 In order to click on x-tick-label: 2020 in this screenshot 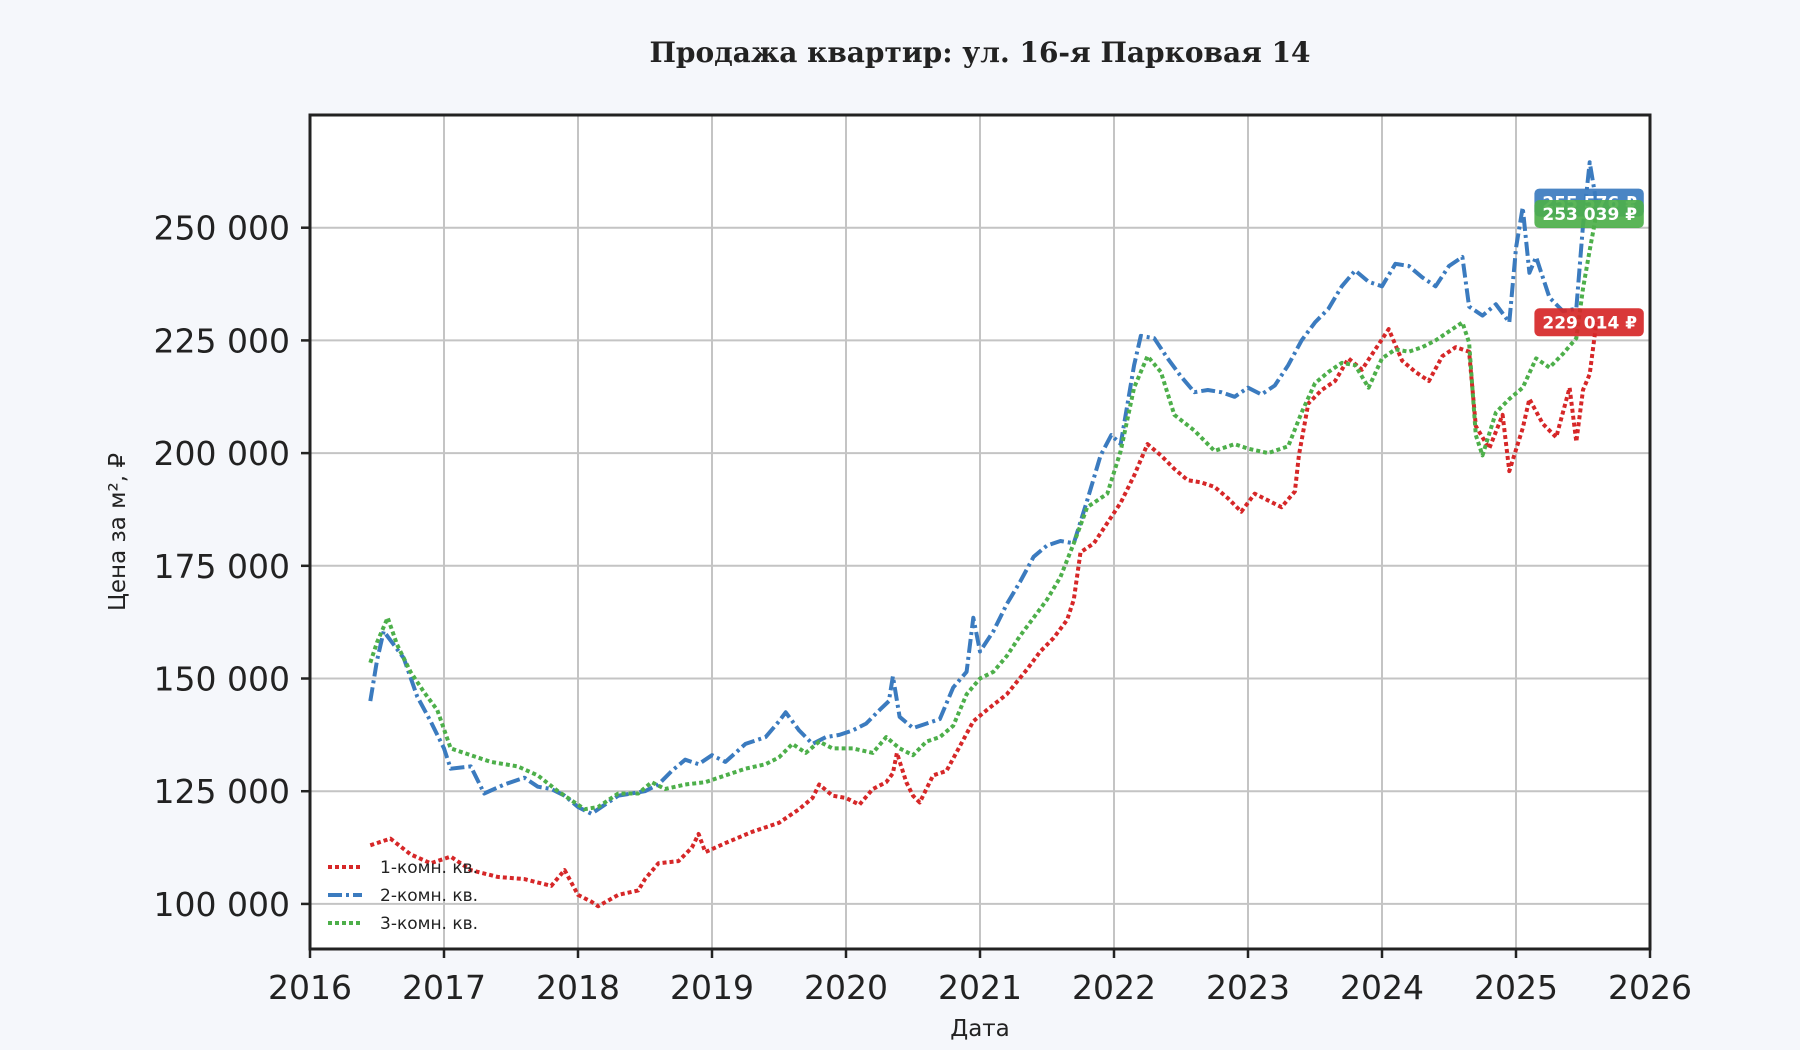, I will do `click(846, 987)`.